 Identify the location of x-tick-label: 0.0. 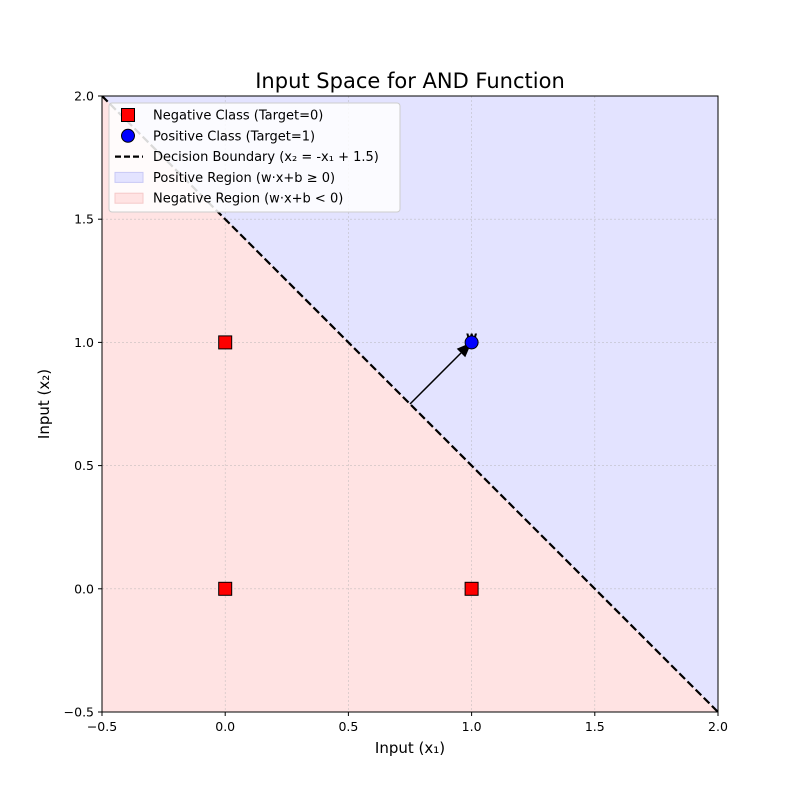
(225, 726).